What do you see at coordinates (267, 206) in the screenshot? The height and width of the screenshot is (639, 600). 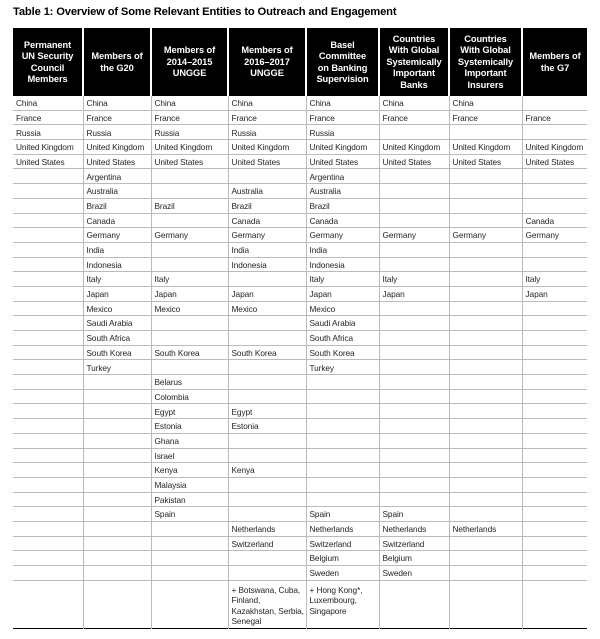 I see `table-cell-entity: Brazil` at bounding box center [267, 206].